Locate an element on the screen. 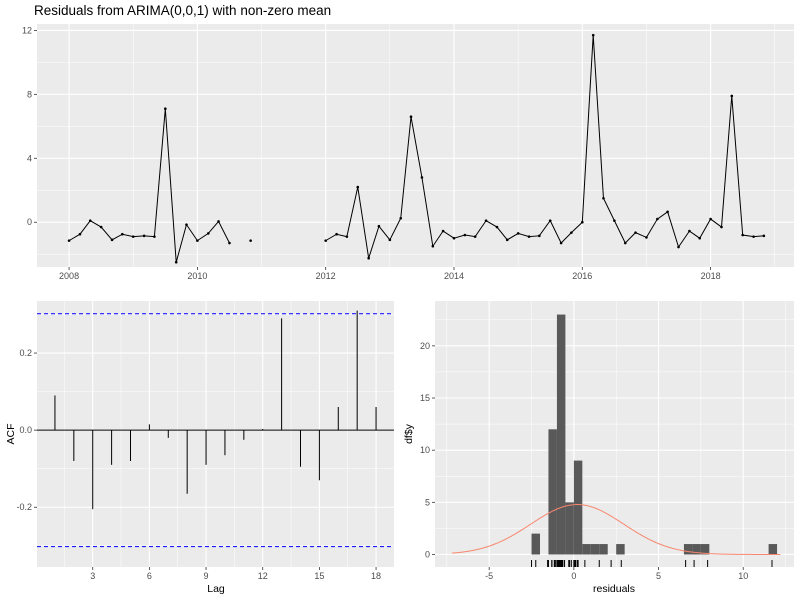 The width and height of the screenshot is (800, 600). histogram-x-axis-label: residuals is located at coordinates (614, 589).